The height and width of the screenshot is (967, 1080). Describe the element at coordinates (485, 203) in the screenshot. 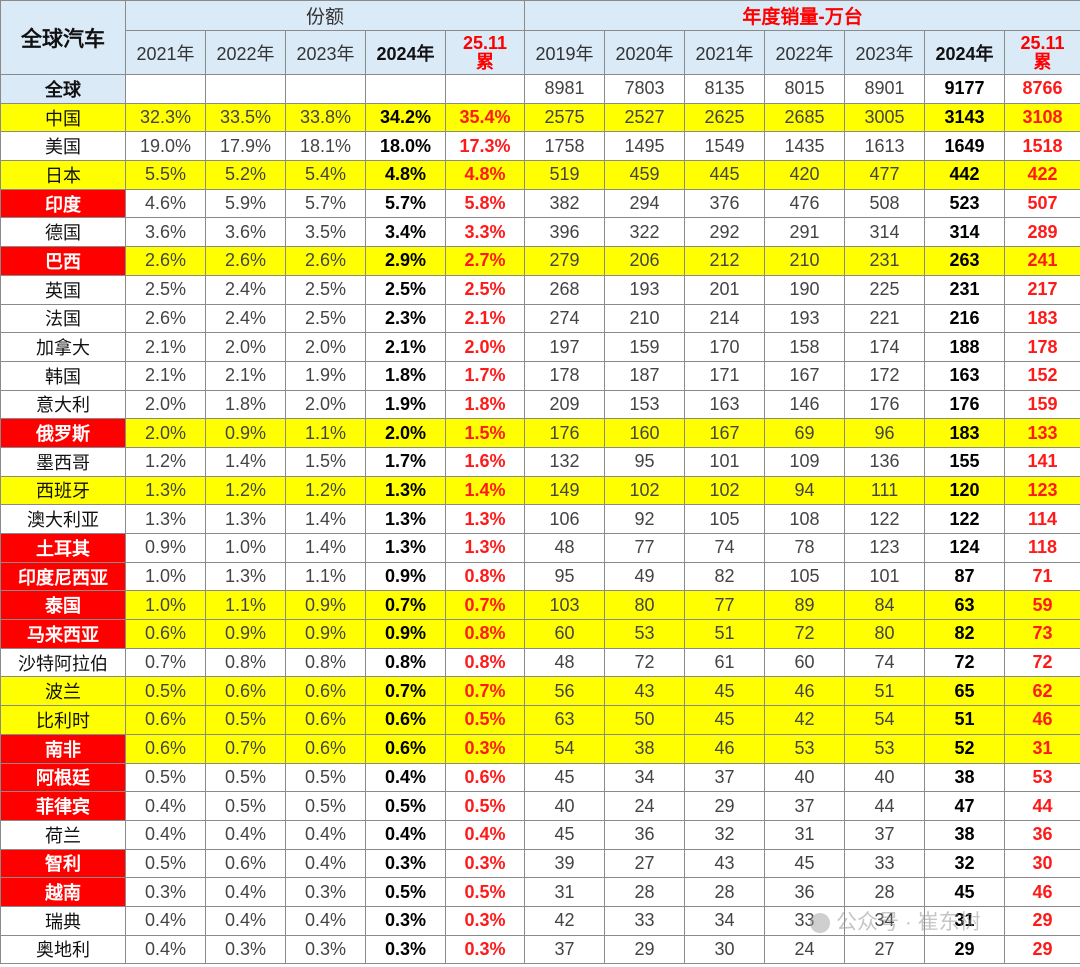

I see `share-cell: 5.8%` at that location.